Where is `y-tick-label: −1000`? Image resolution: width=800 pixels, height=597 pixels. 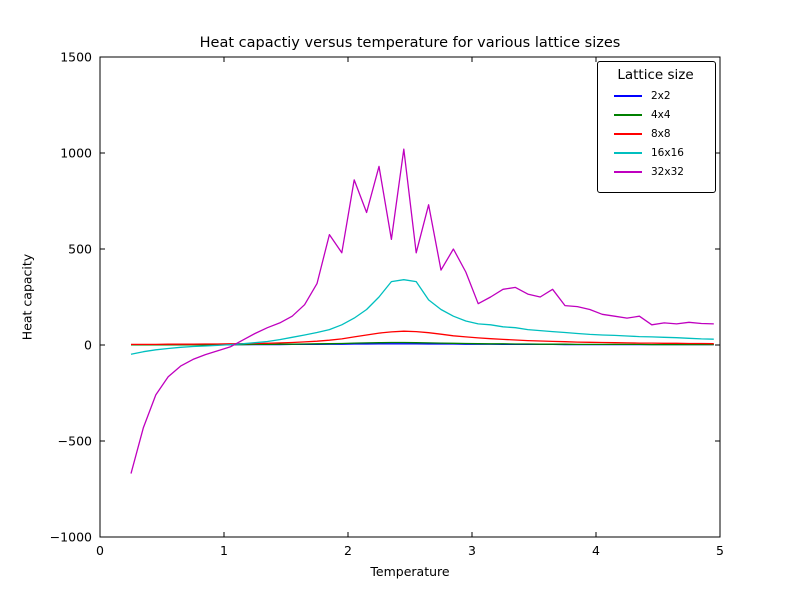 y-tick-label: −1000 is located at coordinates (71, 537).